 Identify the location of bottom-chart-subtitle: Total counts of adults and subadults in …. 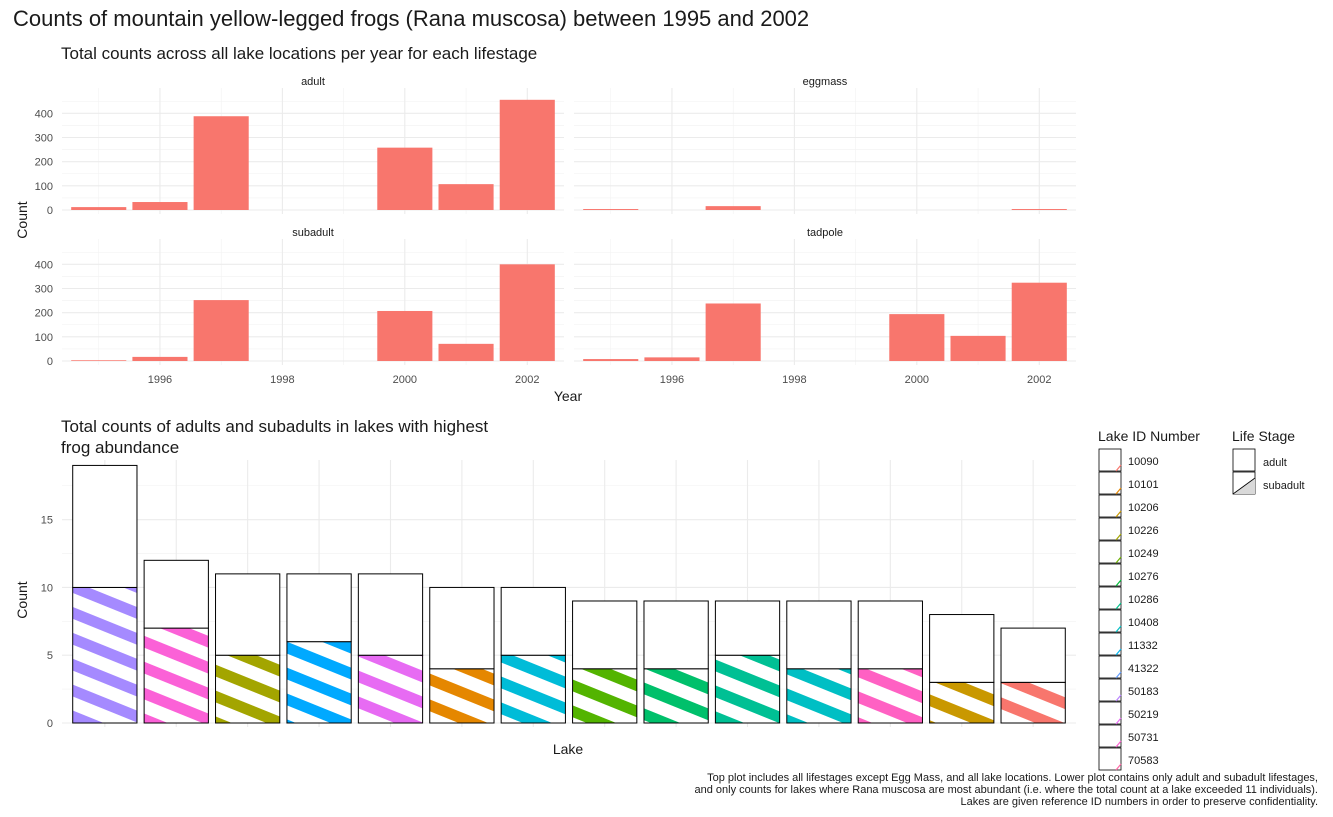
(275, 437).